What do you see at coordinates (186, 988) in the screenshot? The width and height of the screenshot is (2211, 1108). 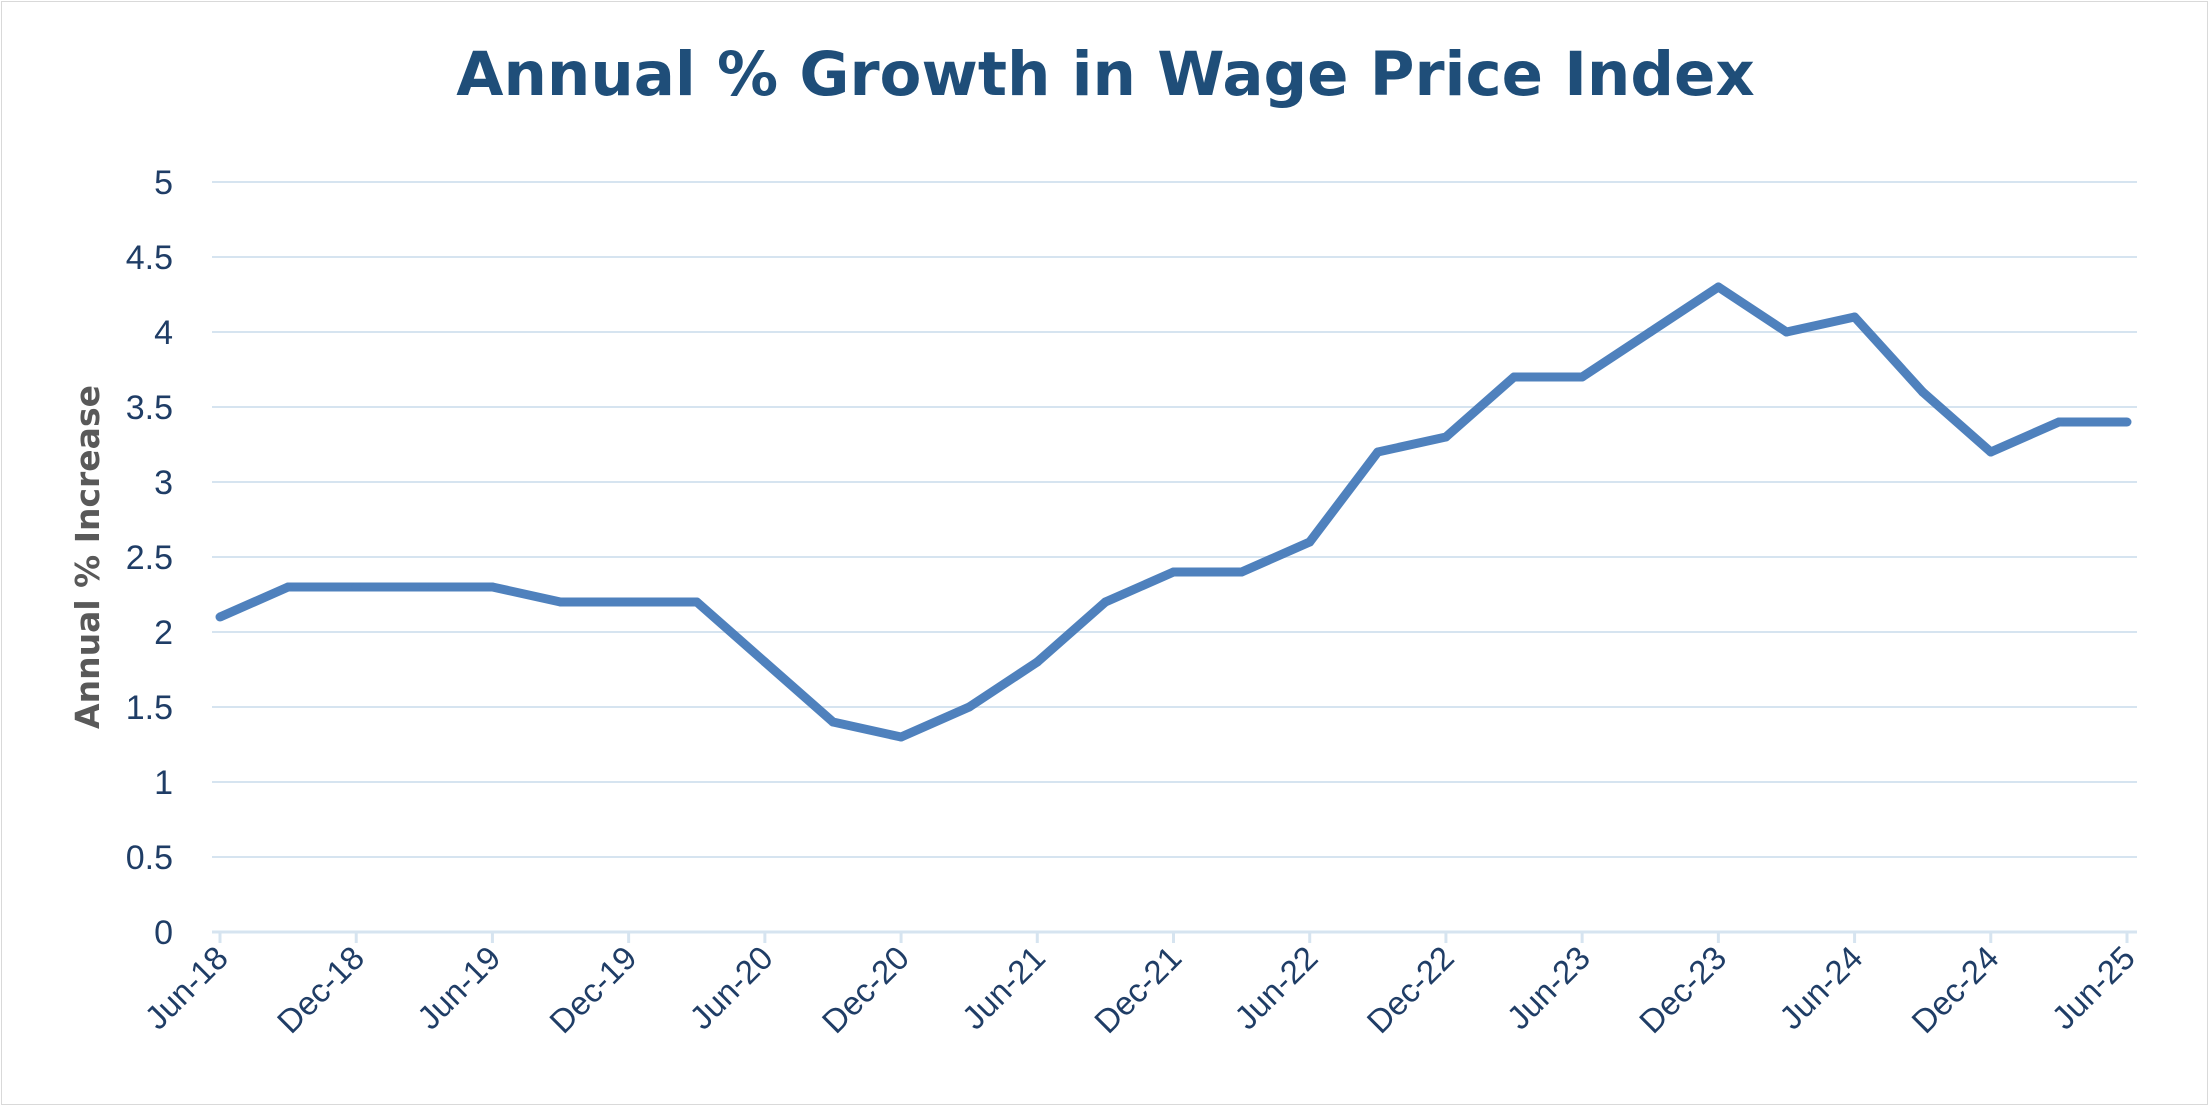 I see `x-tick-label: Jun-18` at bounding box center [186, 988].